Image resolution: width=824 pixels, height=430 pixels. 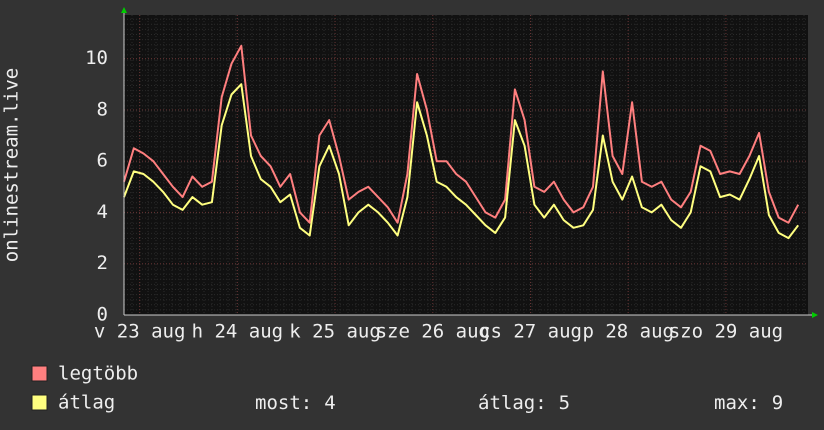 What do you see at coordinates (102, 315) in the screenshot?
I see `y-tick-label: 0` at bounding box center [102, 315].